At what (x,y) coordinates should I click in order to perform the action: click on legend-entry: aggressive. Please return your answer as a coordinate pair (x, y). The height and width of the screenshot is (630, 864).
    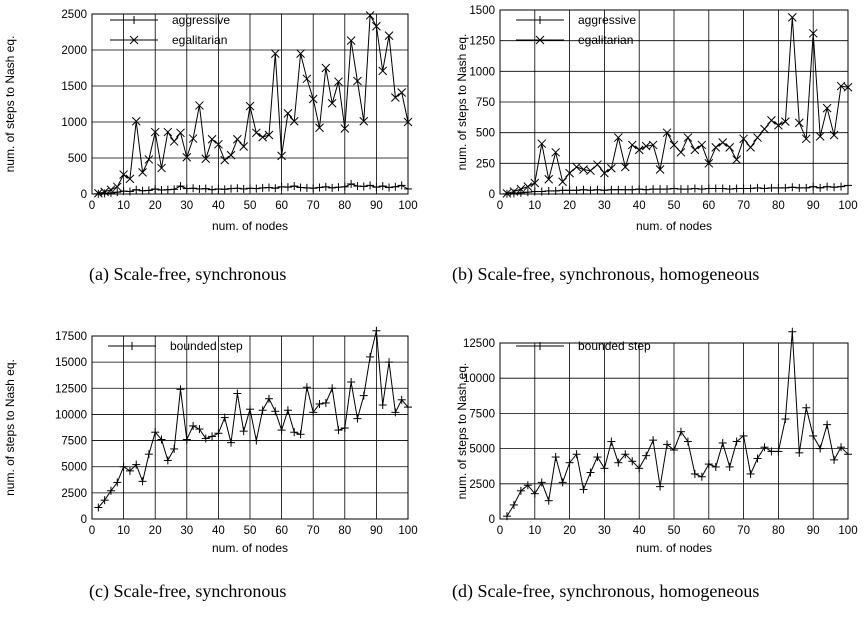
    Looking at the image, I should click on (170, 20).